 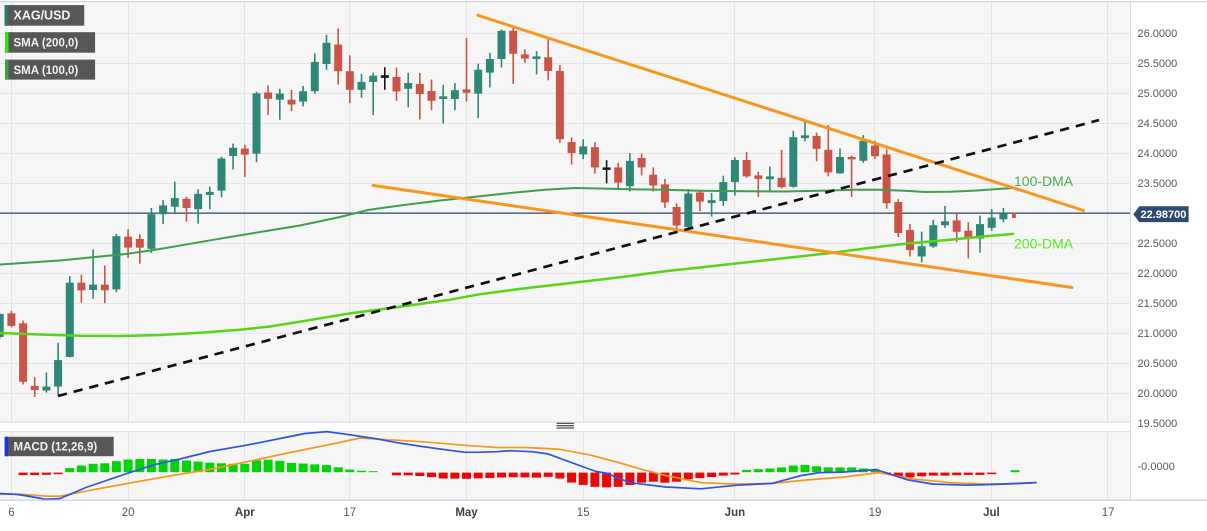 What do you see at coordinates (1158, 394) in the screenshot?
I see `svg-text: 20.0000` at bounding box center [1158, 394].